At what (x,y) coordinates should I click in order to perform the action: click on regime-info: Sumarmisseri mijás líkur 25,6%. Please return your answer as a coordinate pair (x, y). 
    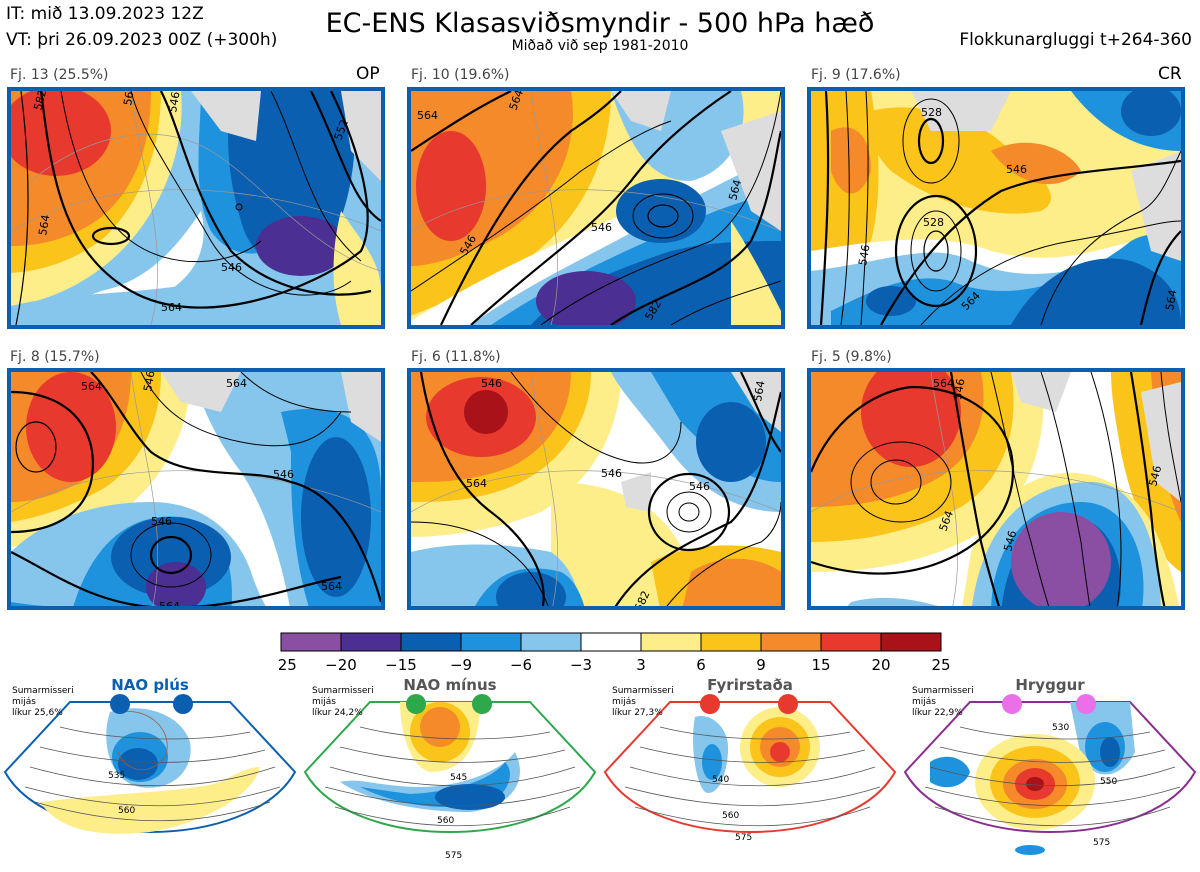
    Looking at the image, I should click on (43, 702).